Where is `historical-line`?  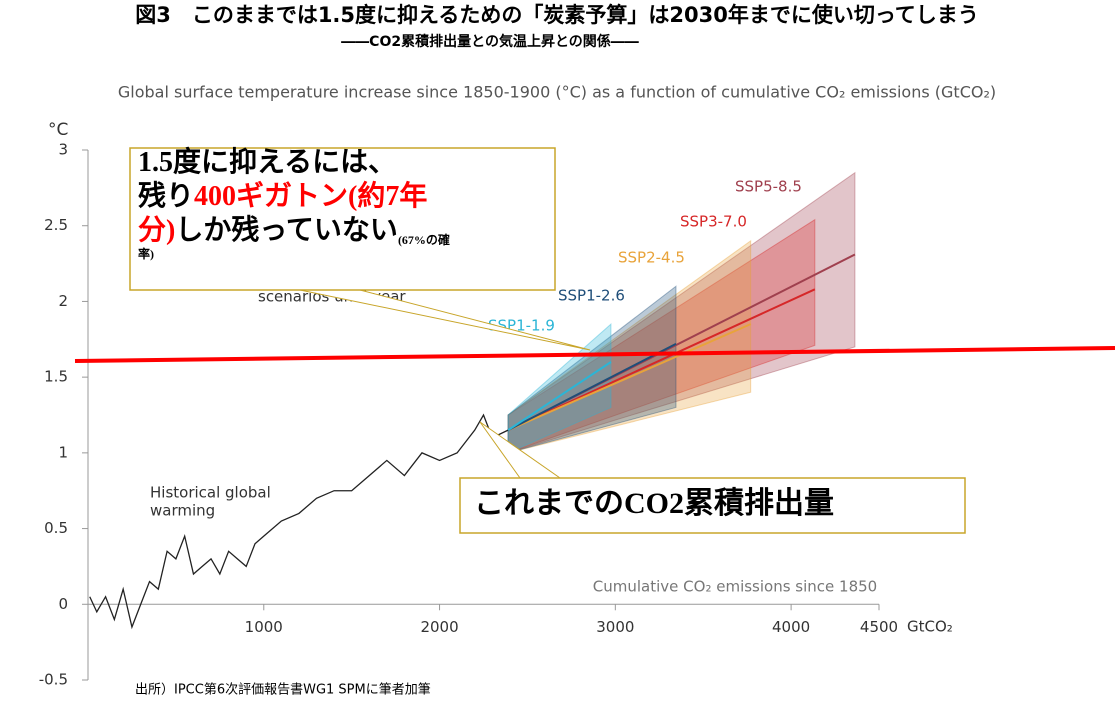 historical-line is located at coordinates (299, 521).